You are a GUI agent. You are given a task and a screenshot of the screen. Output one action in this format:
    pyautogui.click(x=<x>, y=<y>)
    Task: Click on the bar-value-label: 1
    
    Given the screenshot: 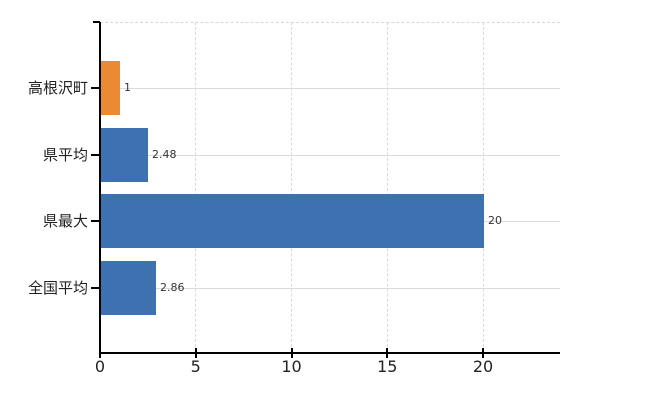 What is the action you would take?
    pyautogui.click(x=127, y=87)
    